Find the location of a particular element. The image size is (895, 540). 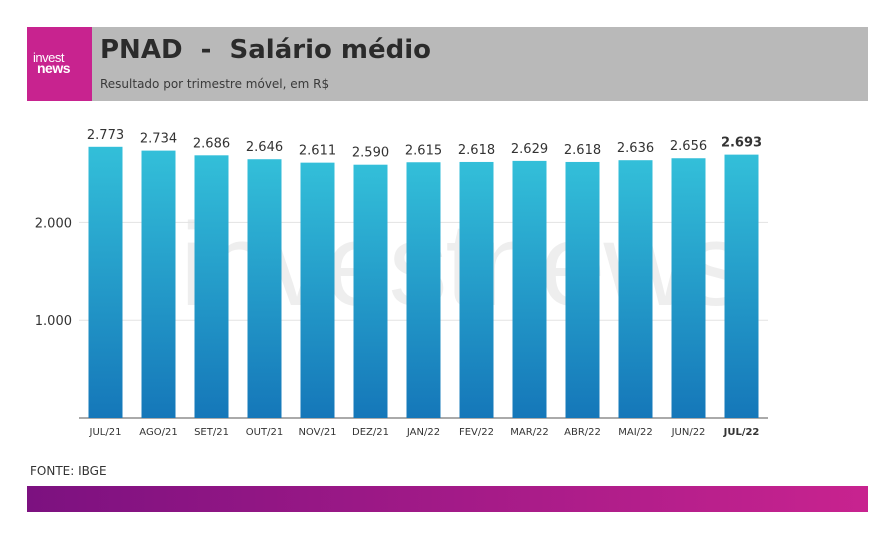

value-label: 2.611 is located at coordinates (317, 151).